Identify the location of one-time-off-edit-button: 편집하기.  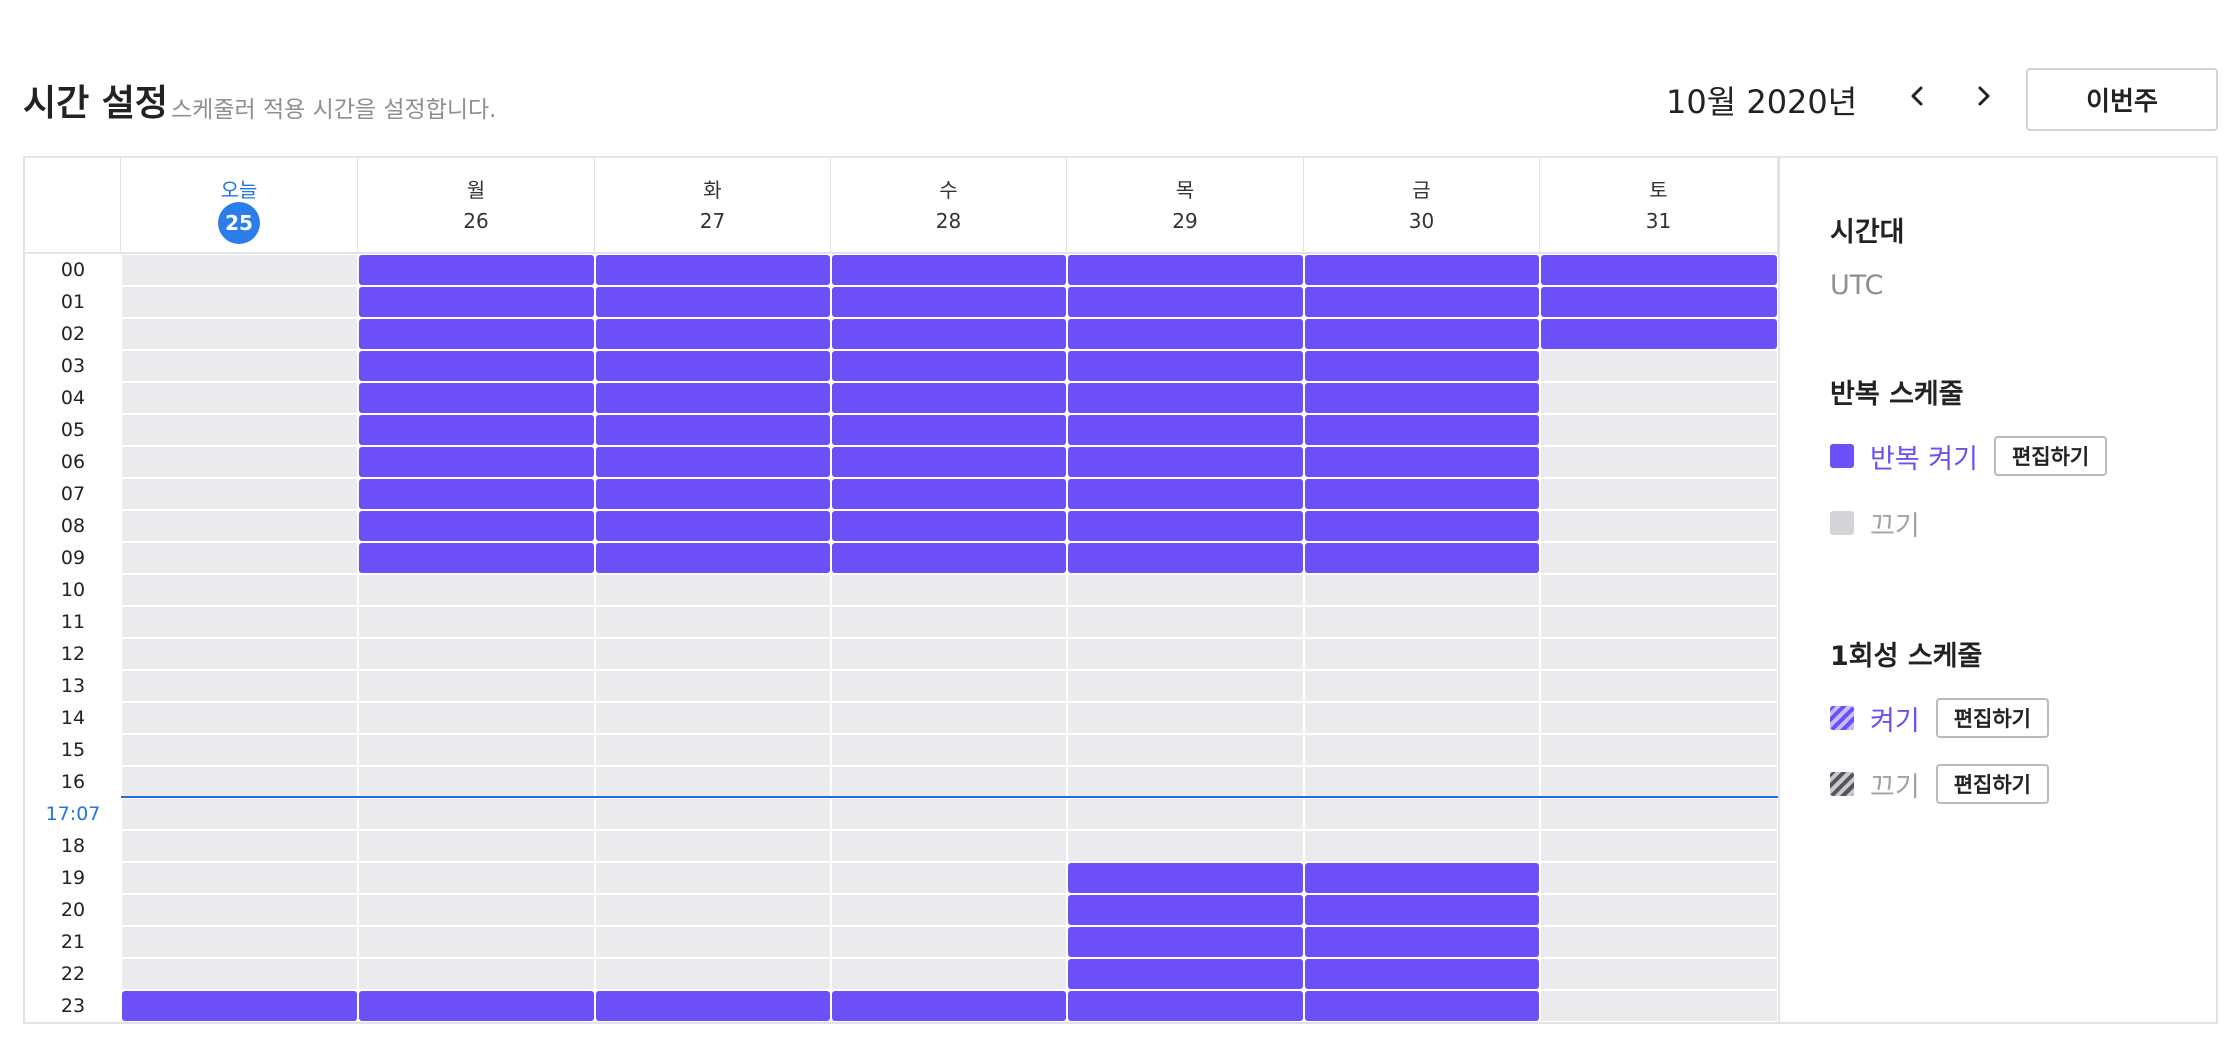
(1992, 784).